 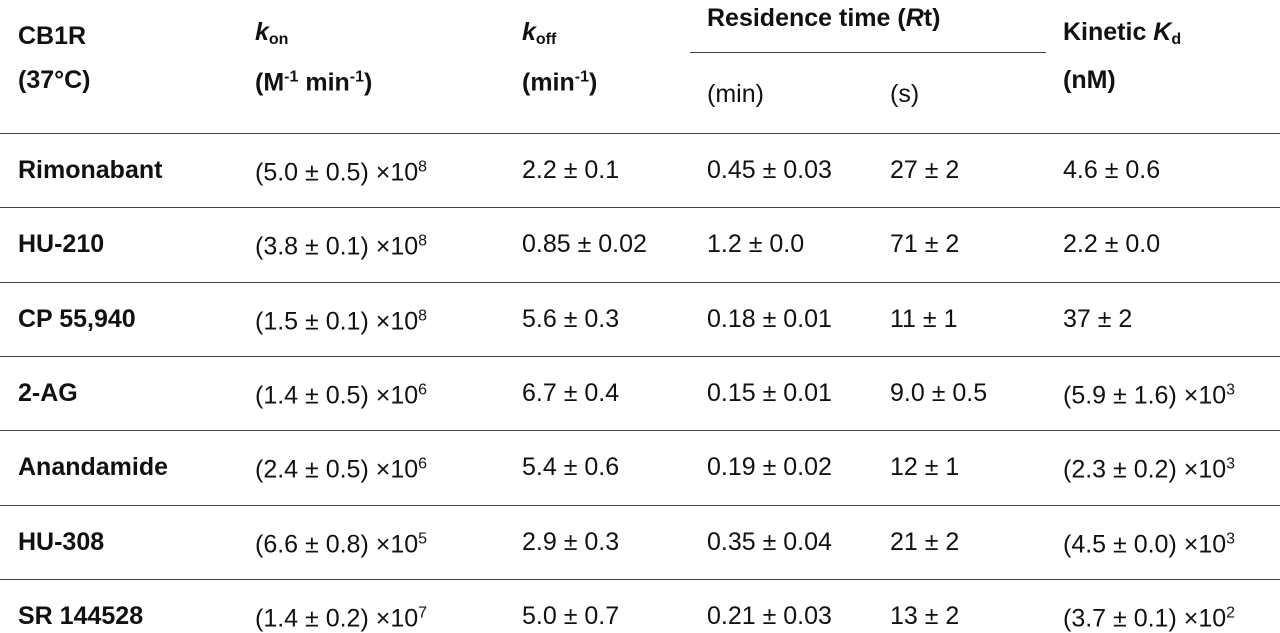 What do you see at coordinates (584, 244) in the screenshot?
I see `table-cell: 0.85 ± 0.02` at bounding box center [584, 244].